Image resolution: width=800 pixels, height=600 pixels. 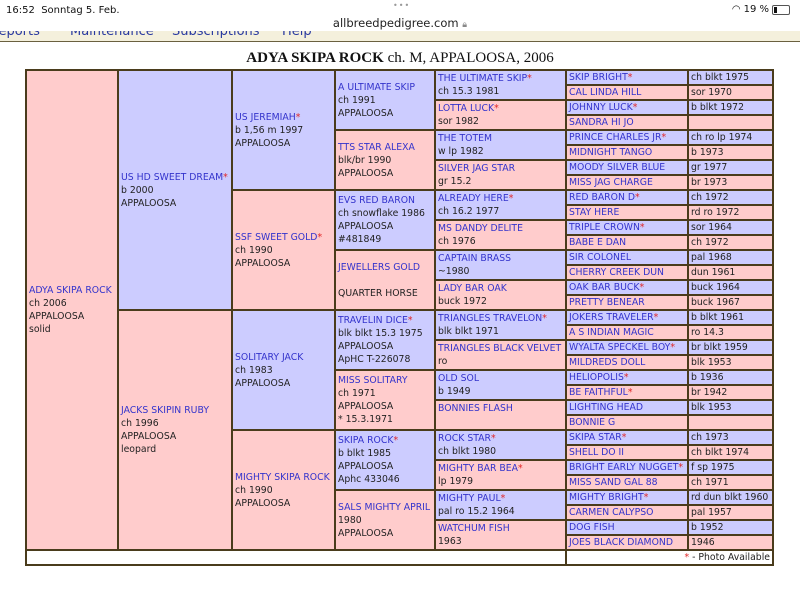 What do you see at coordinates (600, 257) in the screenshot?
I see `horse-name-link: SIR COLONEL` at bounding box center [600, 257].